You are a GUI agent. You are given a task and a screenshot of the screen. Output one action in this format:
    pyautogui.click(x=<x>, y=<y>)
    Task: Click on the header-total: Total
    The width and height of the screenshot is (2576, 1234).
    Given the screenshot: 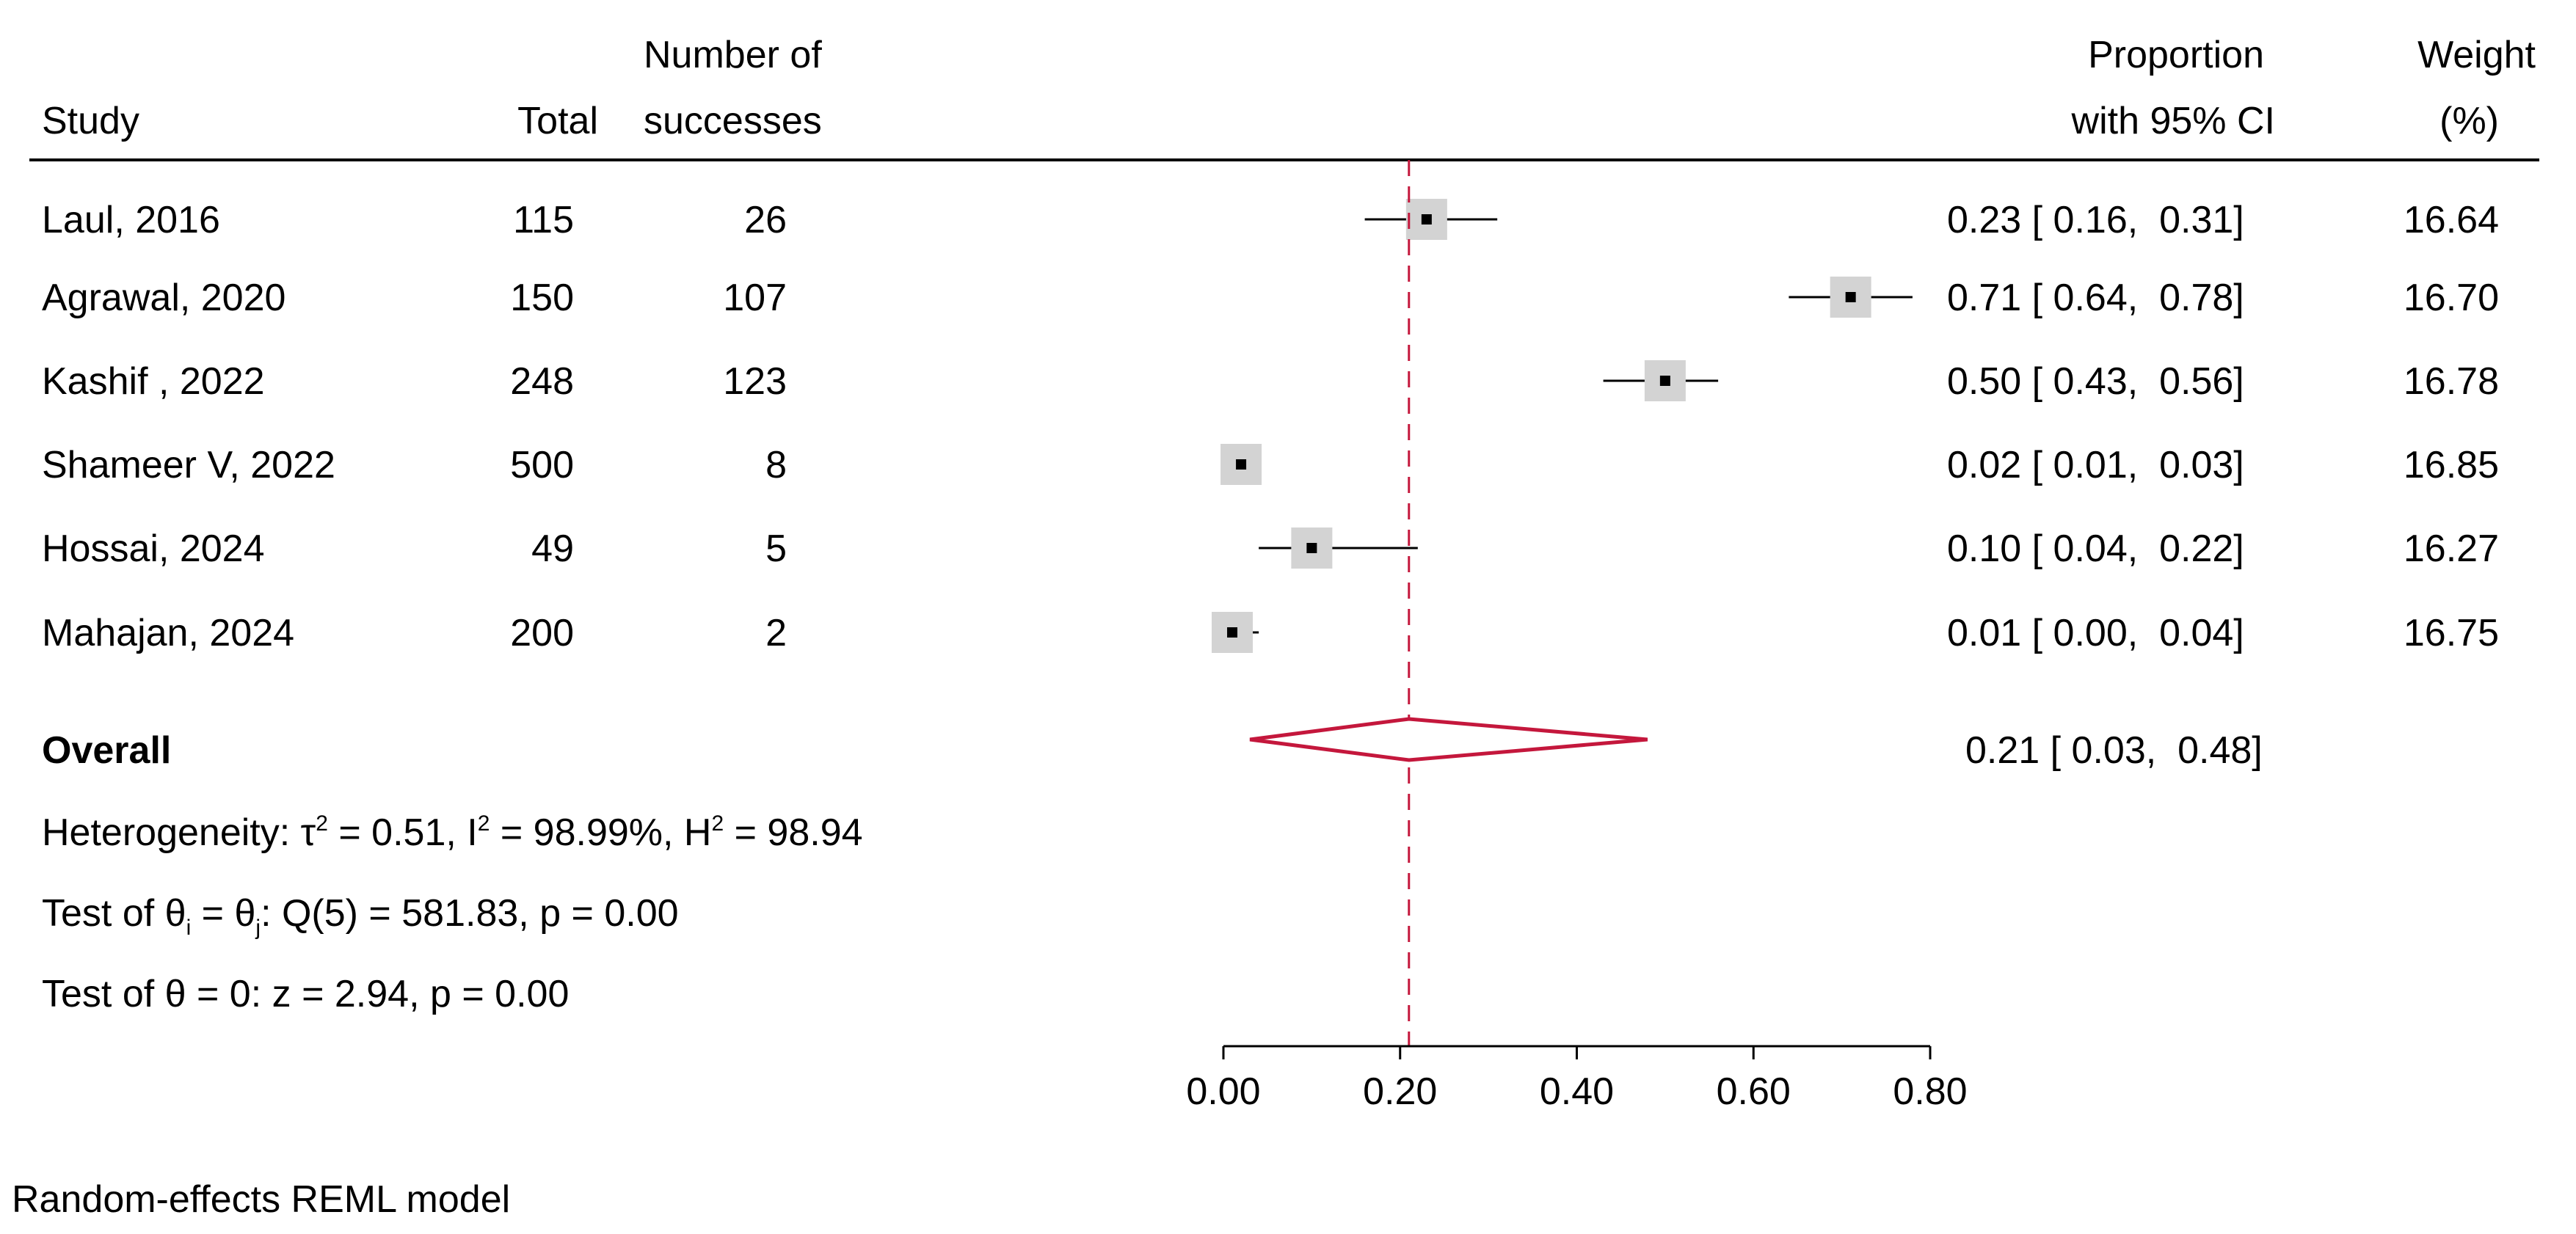 What is the action you would take?
    pyautogui.click(x=557, y=121)
    